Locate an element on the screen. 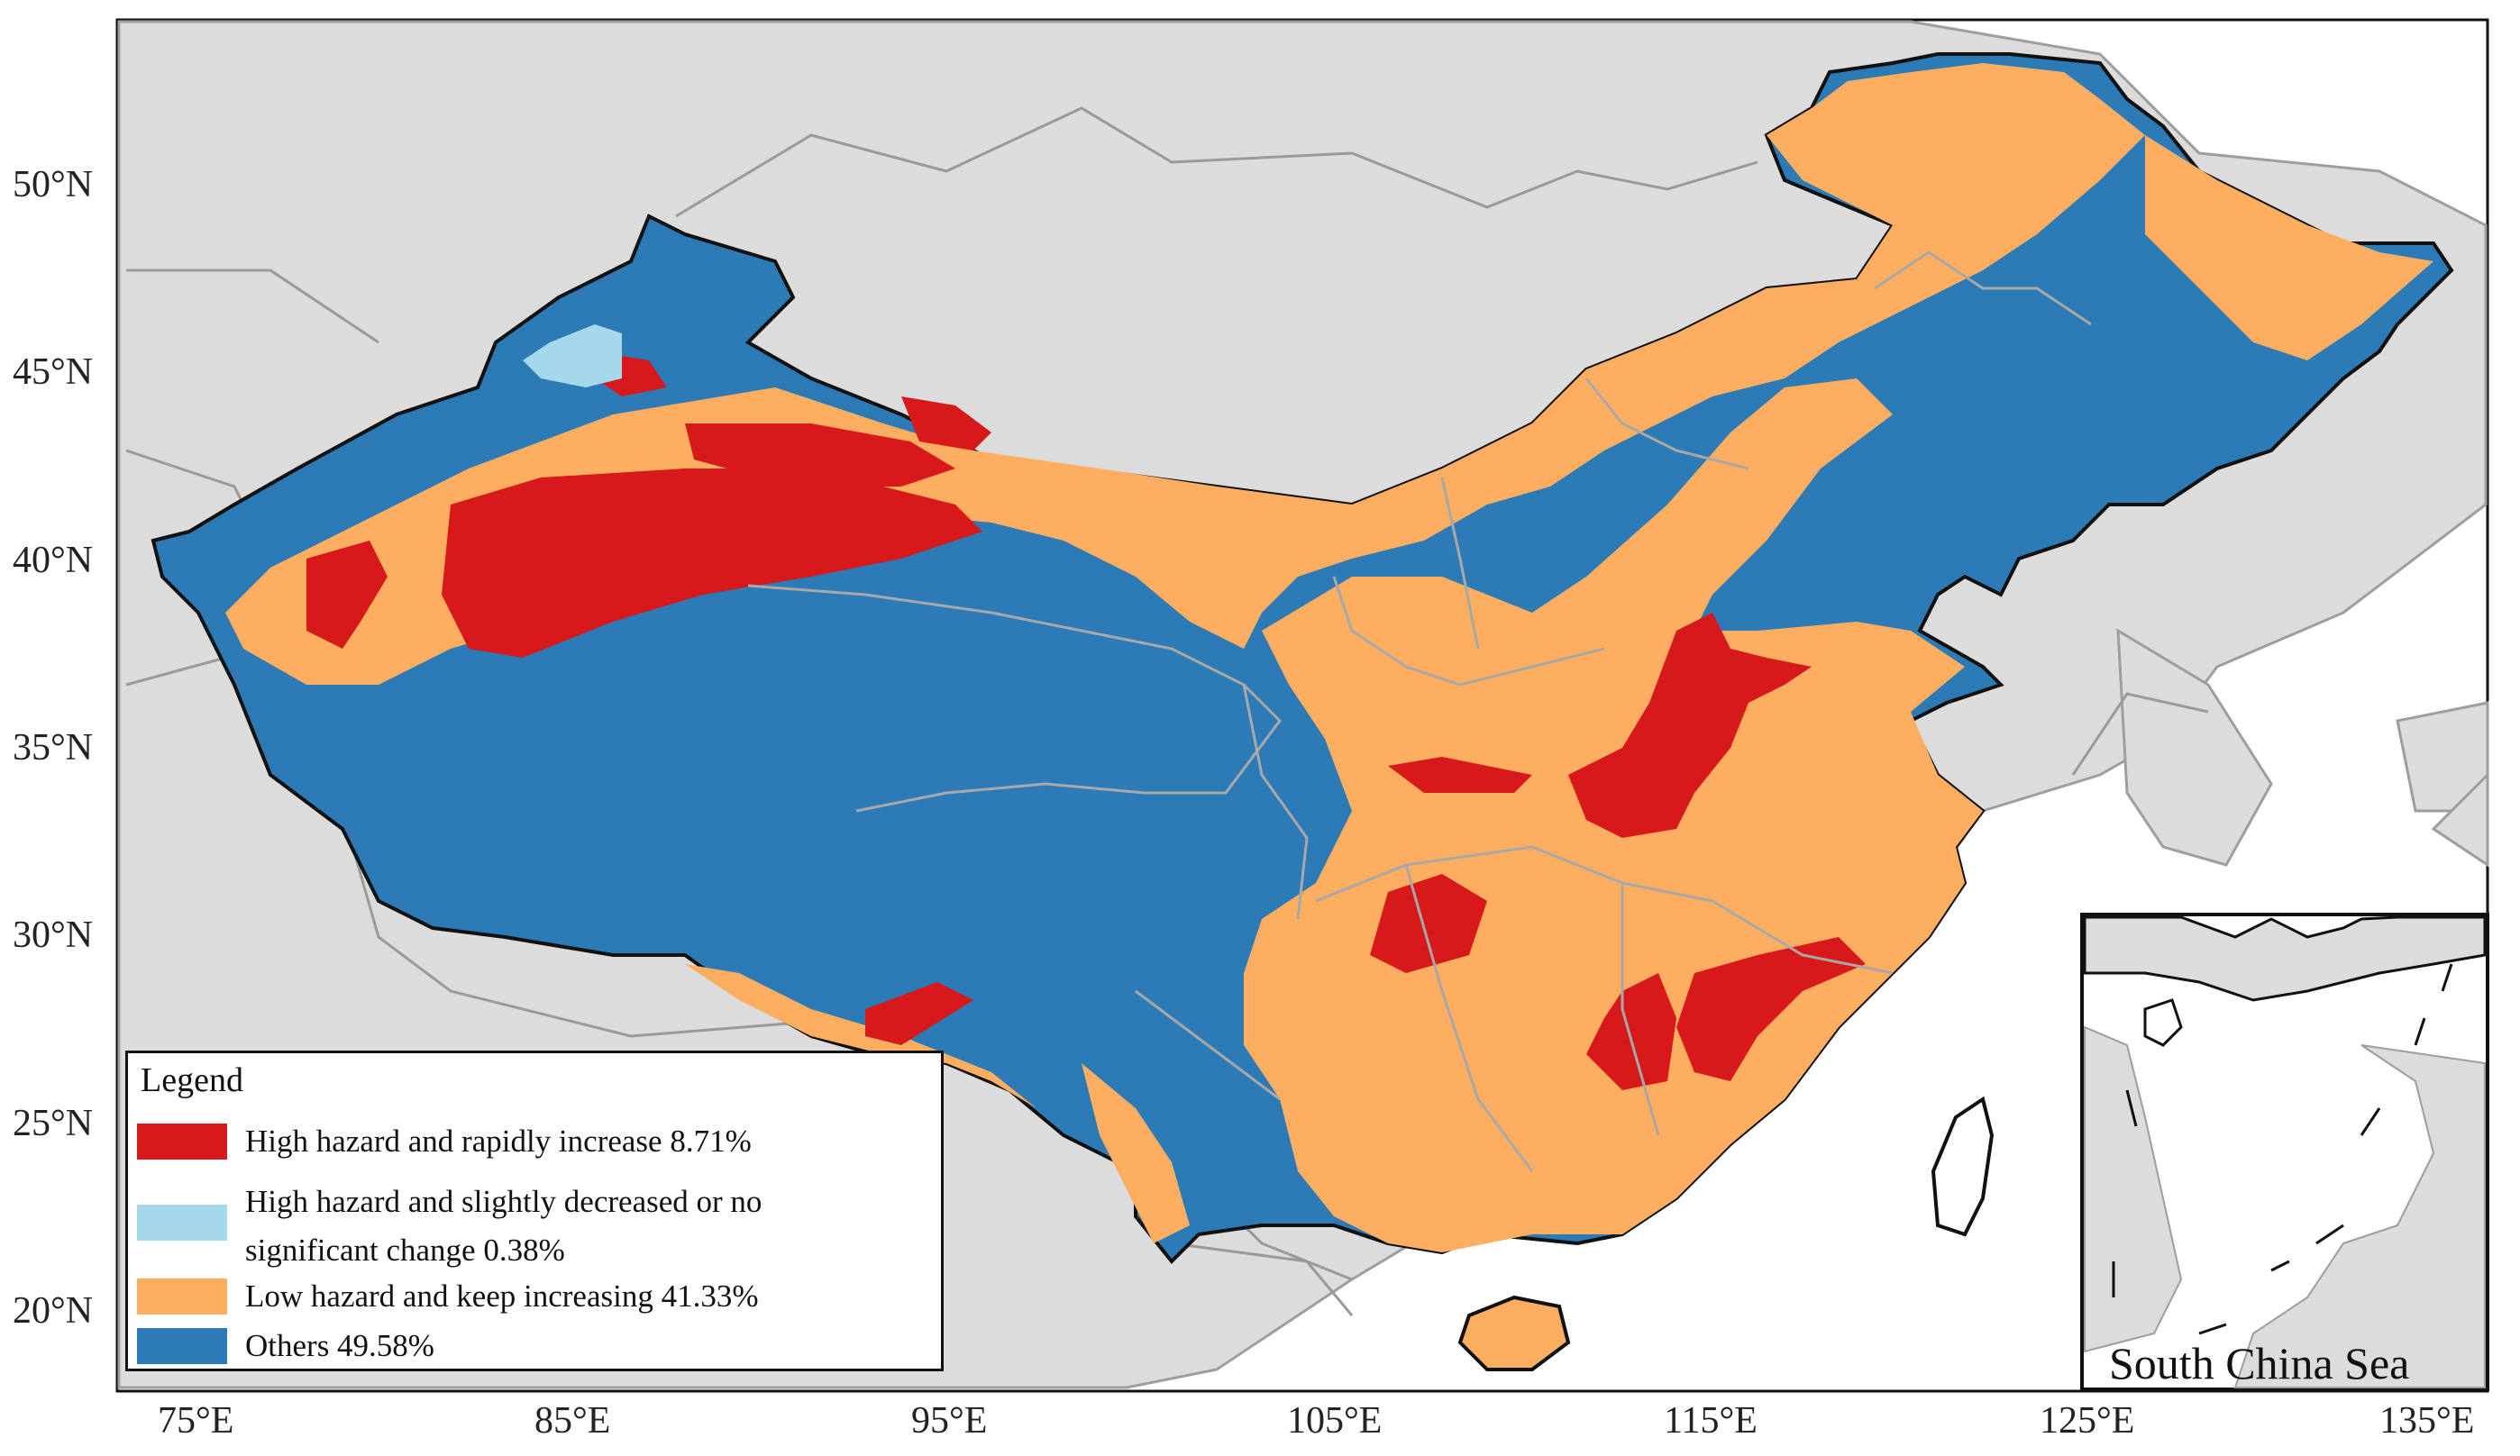 This screenshot has width=2520, height=1456. inset-south-china-sea: South China Sea is located at coordinates (2284, 1152).